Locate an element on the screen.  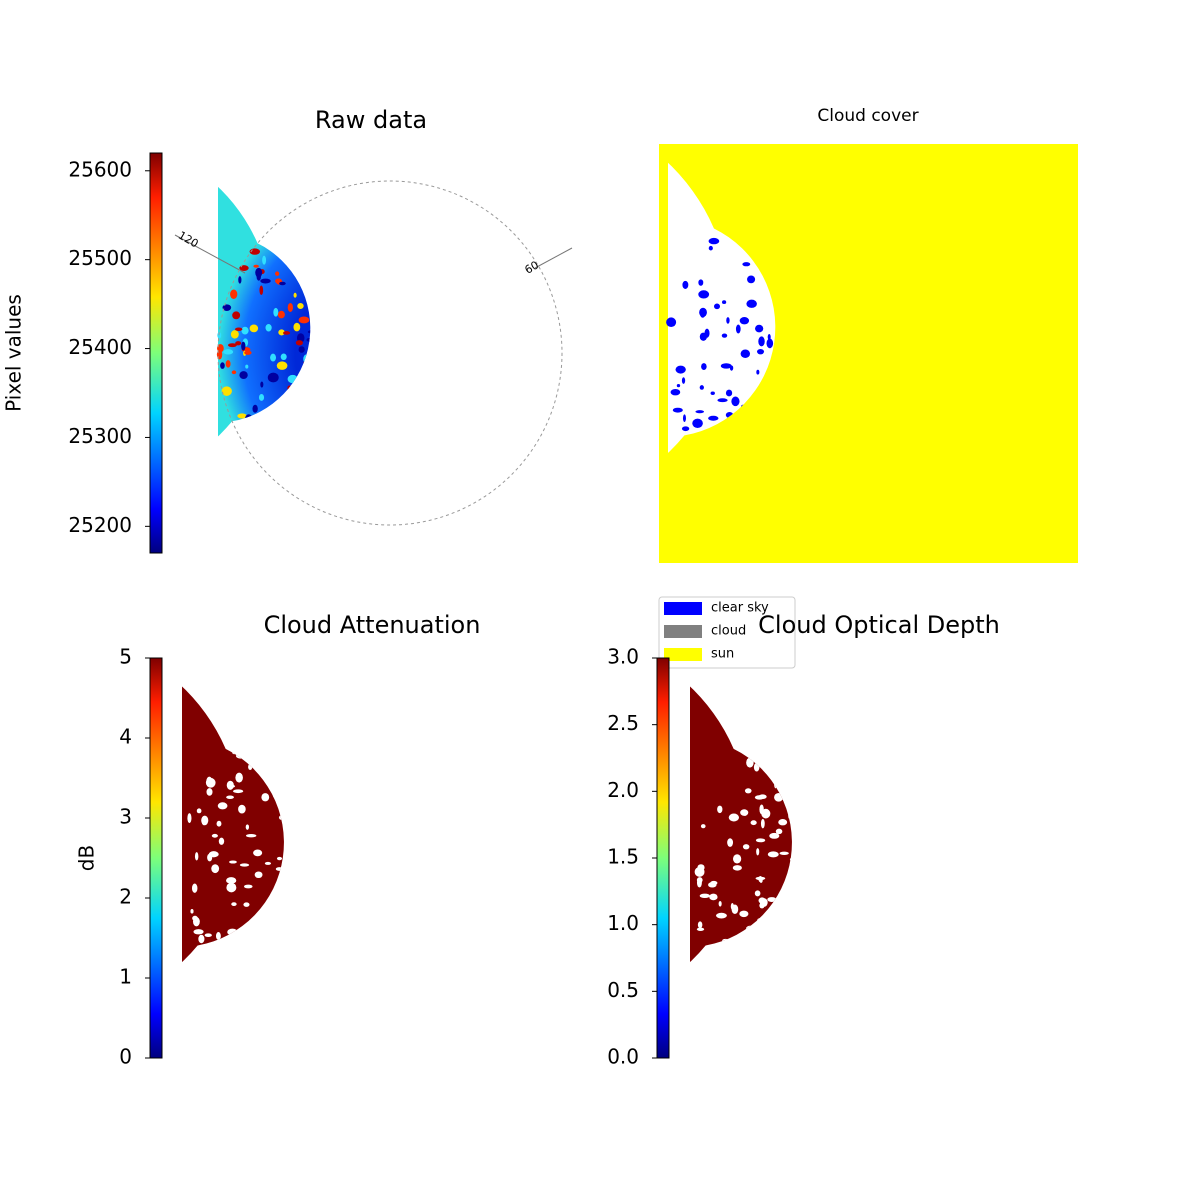
sky-image is located at coordinates (867, 861).